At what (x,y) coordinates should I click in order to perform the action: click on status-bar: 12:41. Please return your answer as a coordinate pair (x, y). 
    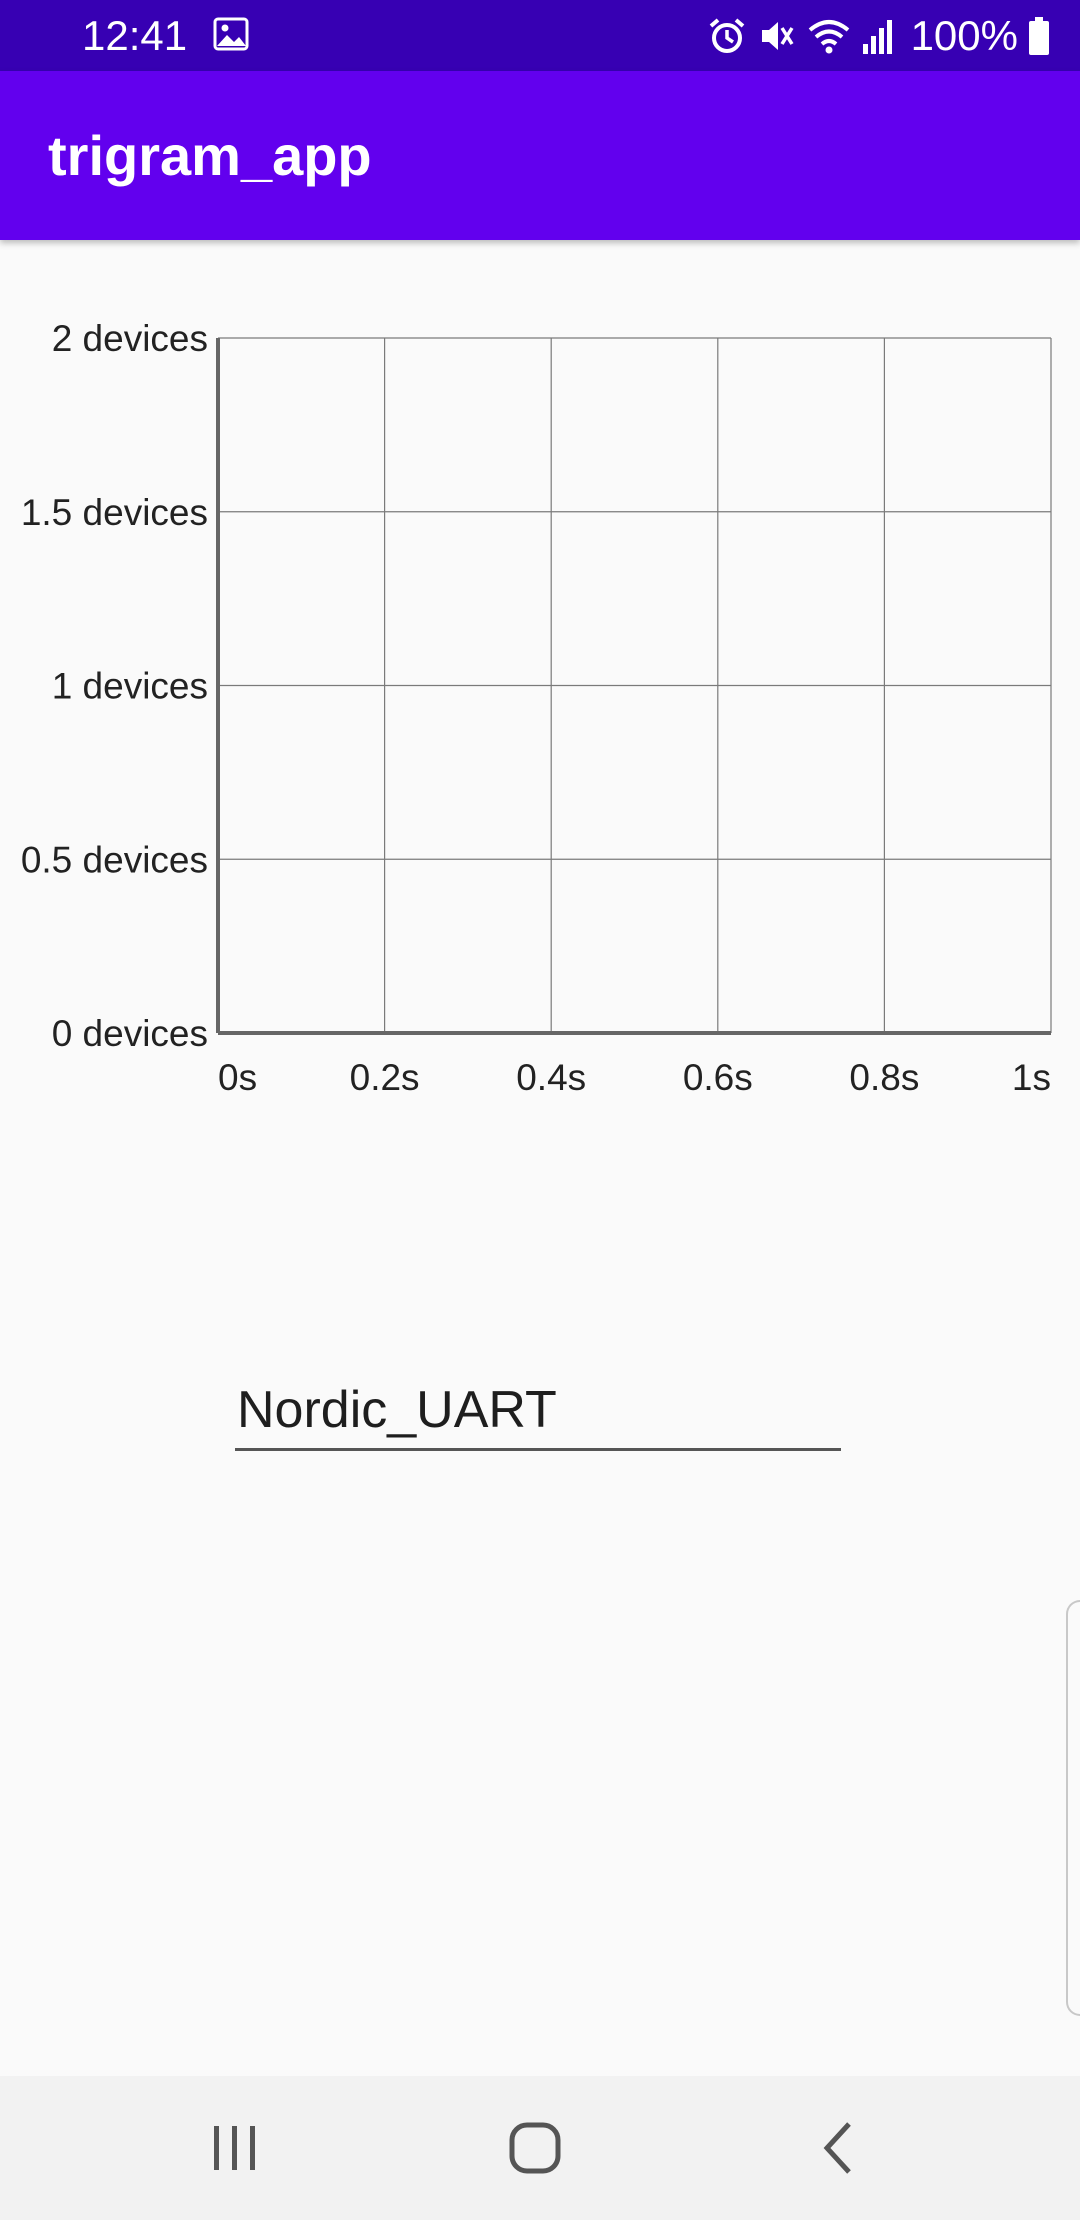
    Looking at the image, I should click on (540, 35).